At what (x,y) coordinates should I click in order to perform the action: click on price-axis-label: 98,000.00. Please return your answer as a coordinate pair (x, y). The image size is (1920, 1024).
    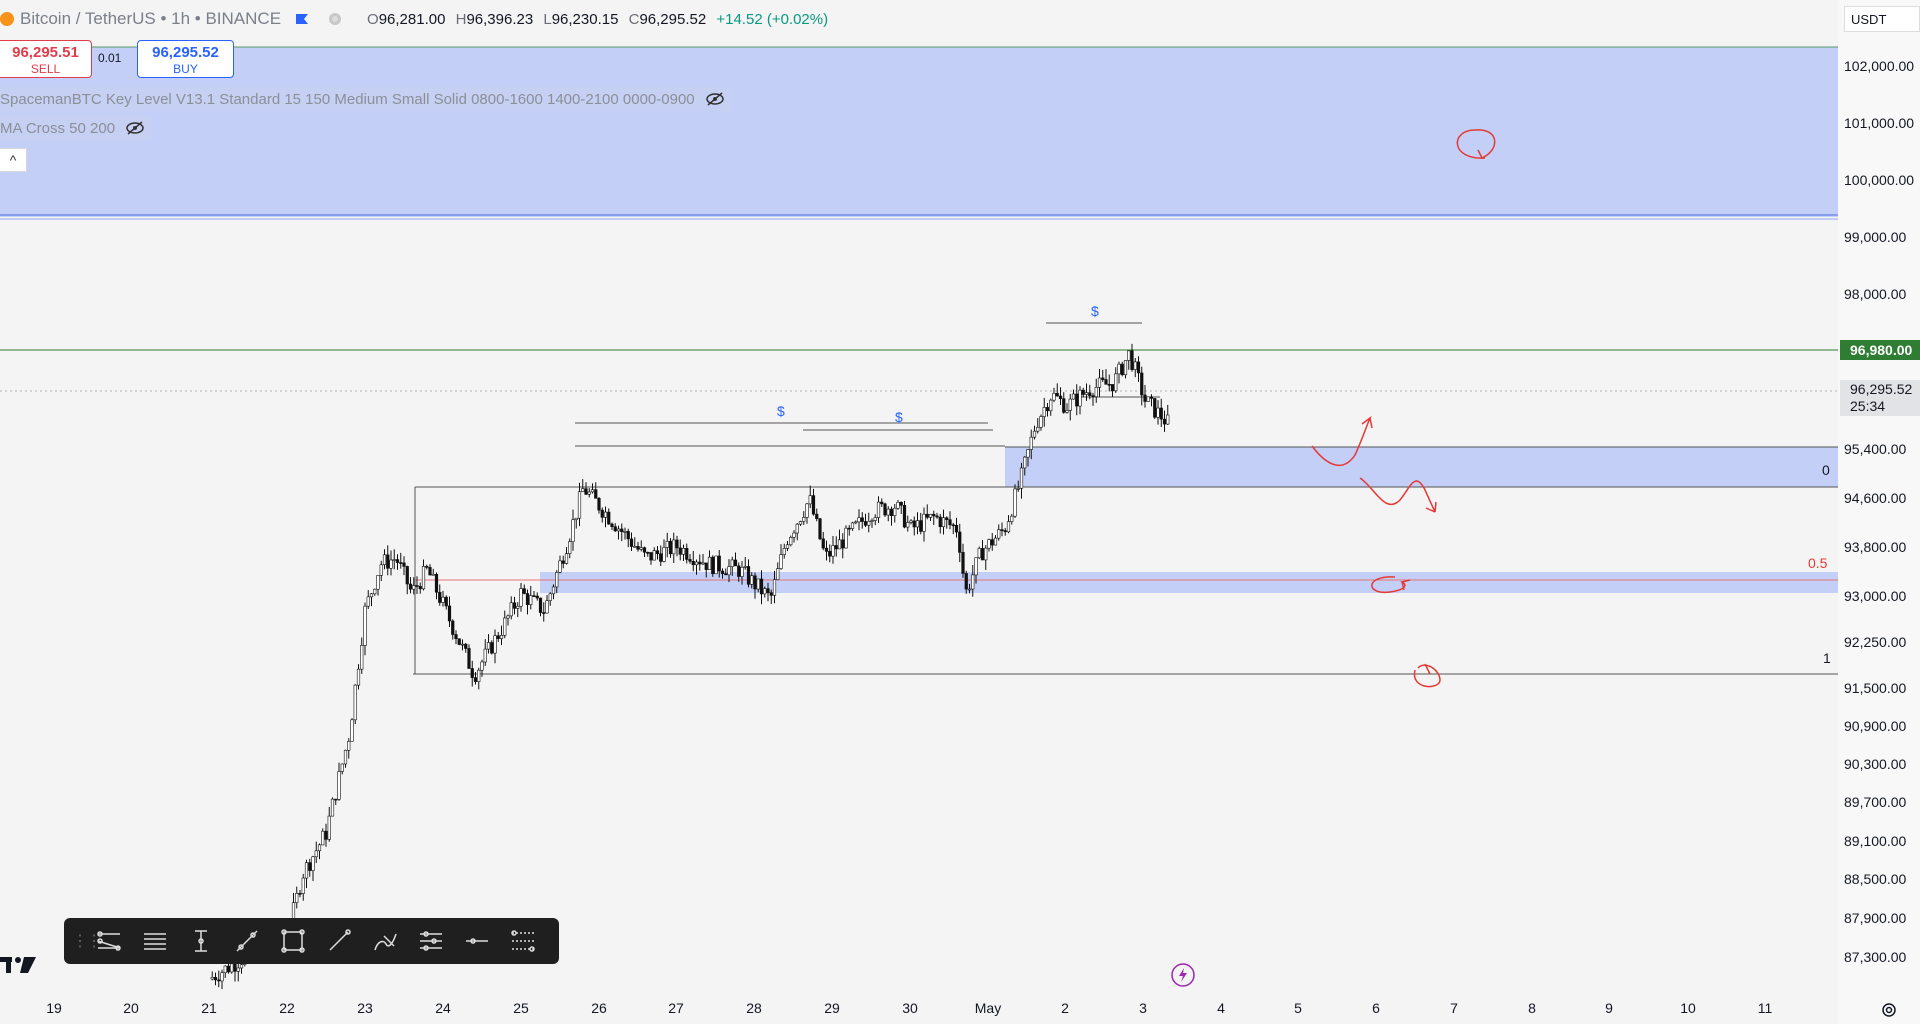
    Looking at the image, I should click on (1875, 294).